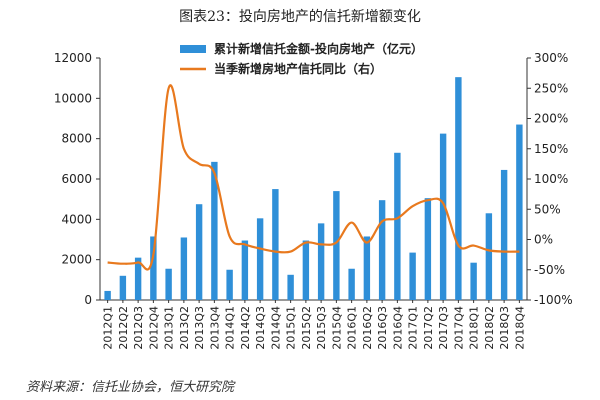 Image resolution: width=600 pixels, height=400 pixels. What do you see at coordinates (547, 209) in the screenshot?
I see `right-tick-label: 50%` at bounding box center [547, 209].